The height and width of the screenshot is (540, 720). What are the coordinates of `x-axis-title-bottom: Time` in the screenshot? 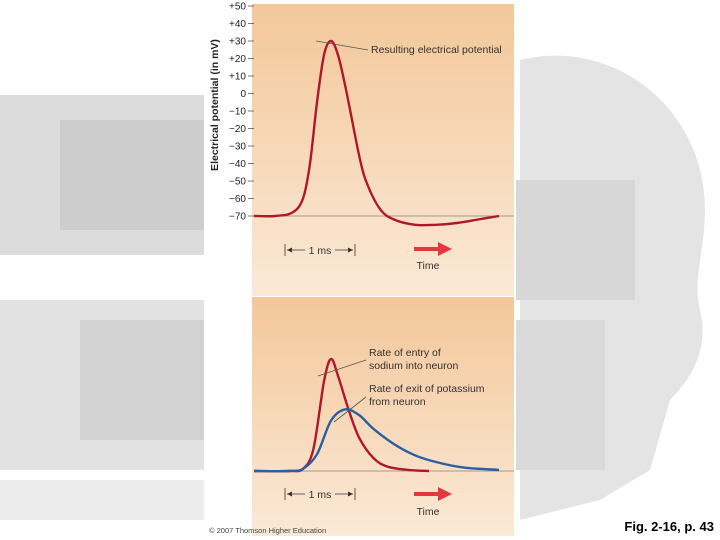 It's located at (428, 512).